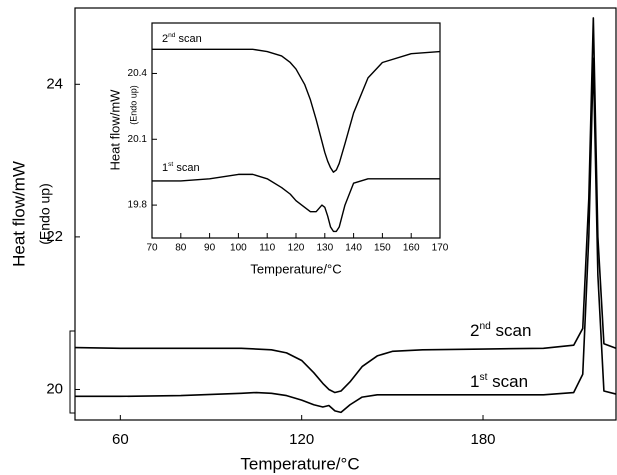  I want to click on x-tick-label: 110, so click(267, 248).